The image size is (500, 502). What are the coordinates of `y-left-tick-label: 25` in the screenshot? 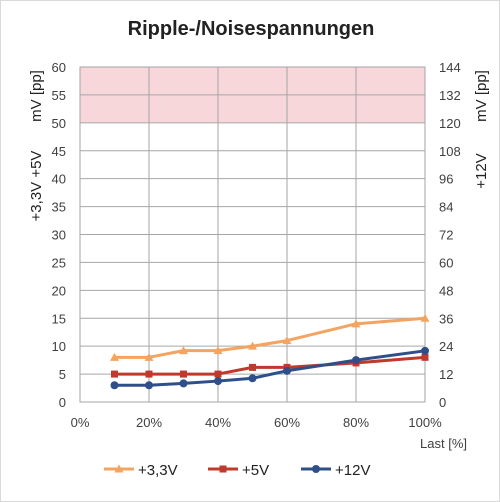 It's located at (59, 262).